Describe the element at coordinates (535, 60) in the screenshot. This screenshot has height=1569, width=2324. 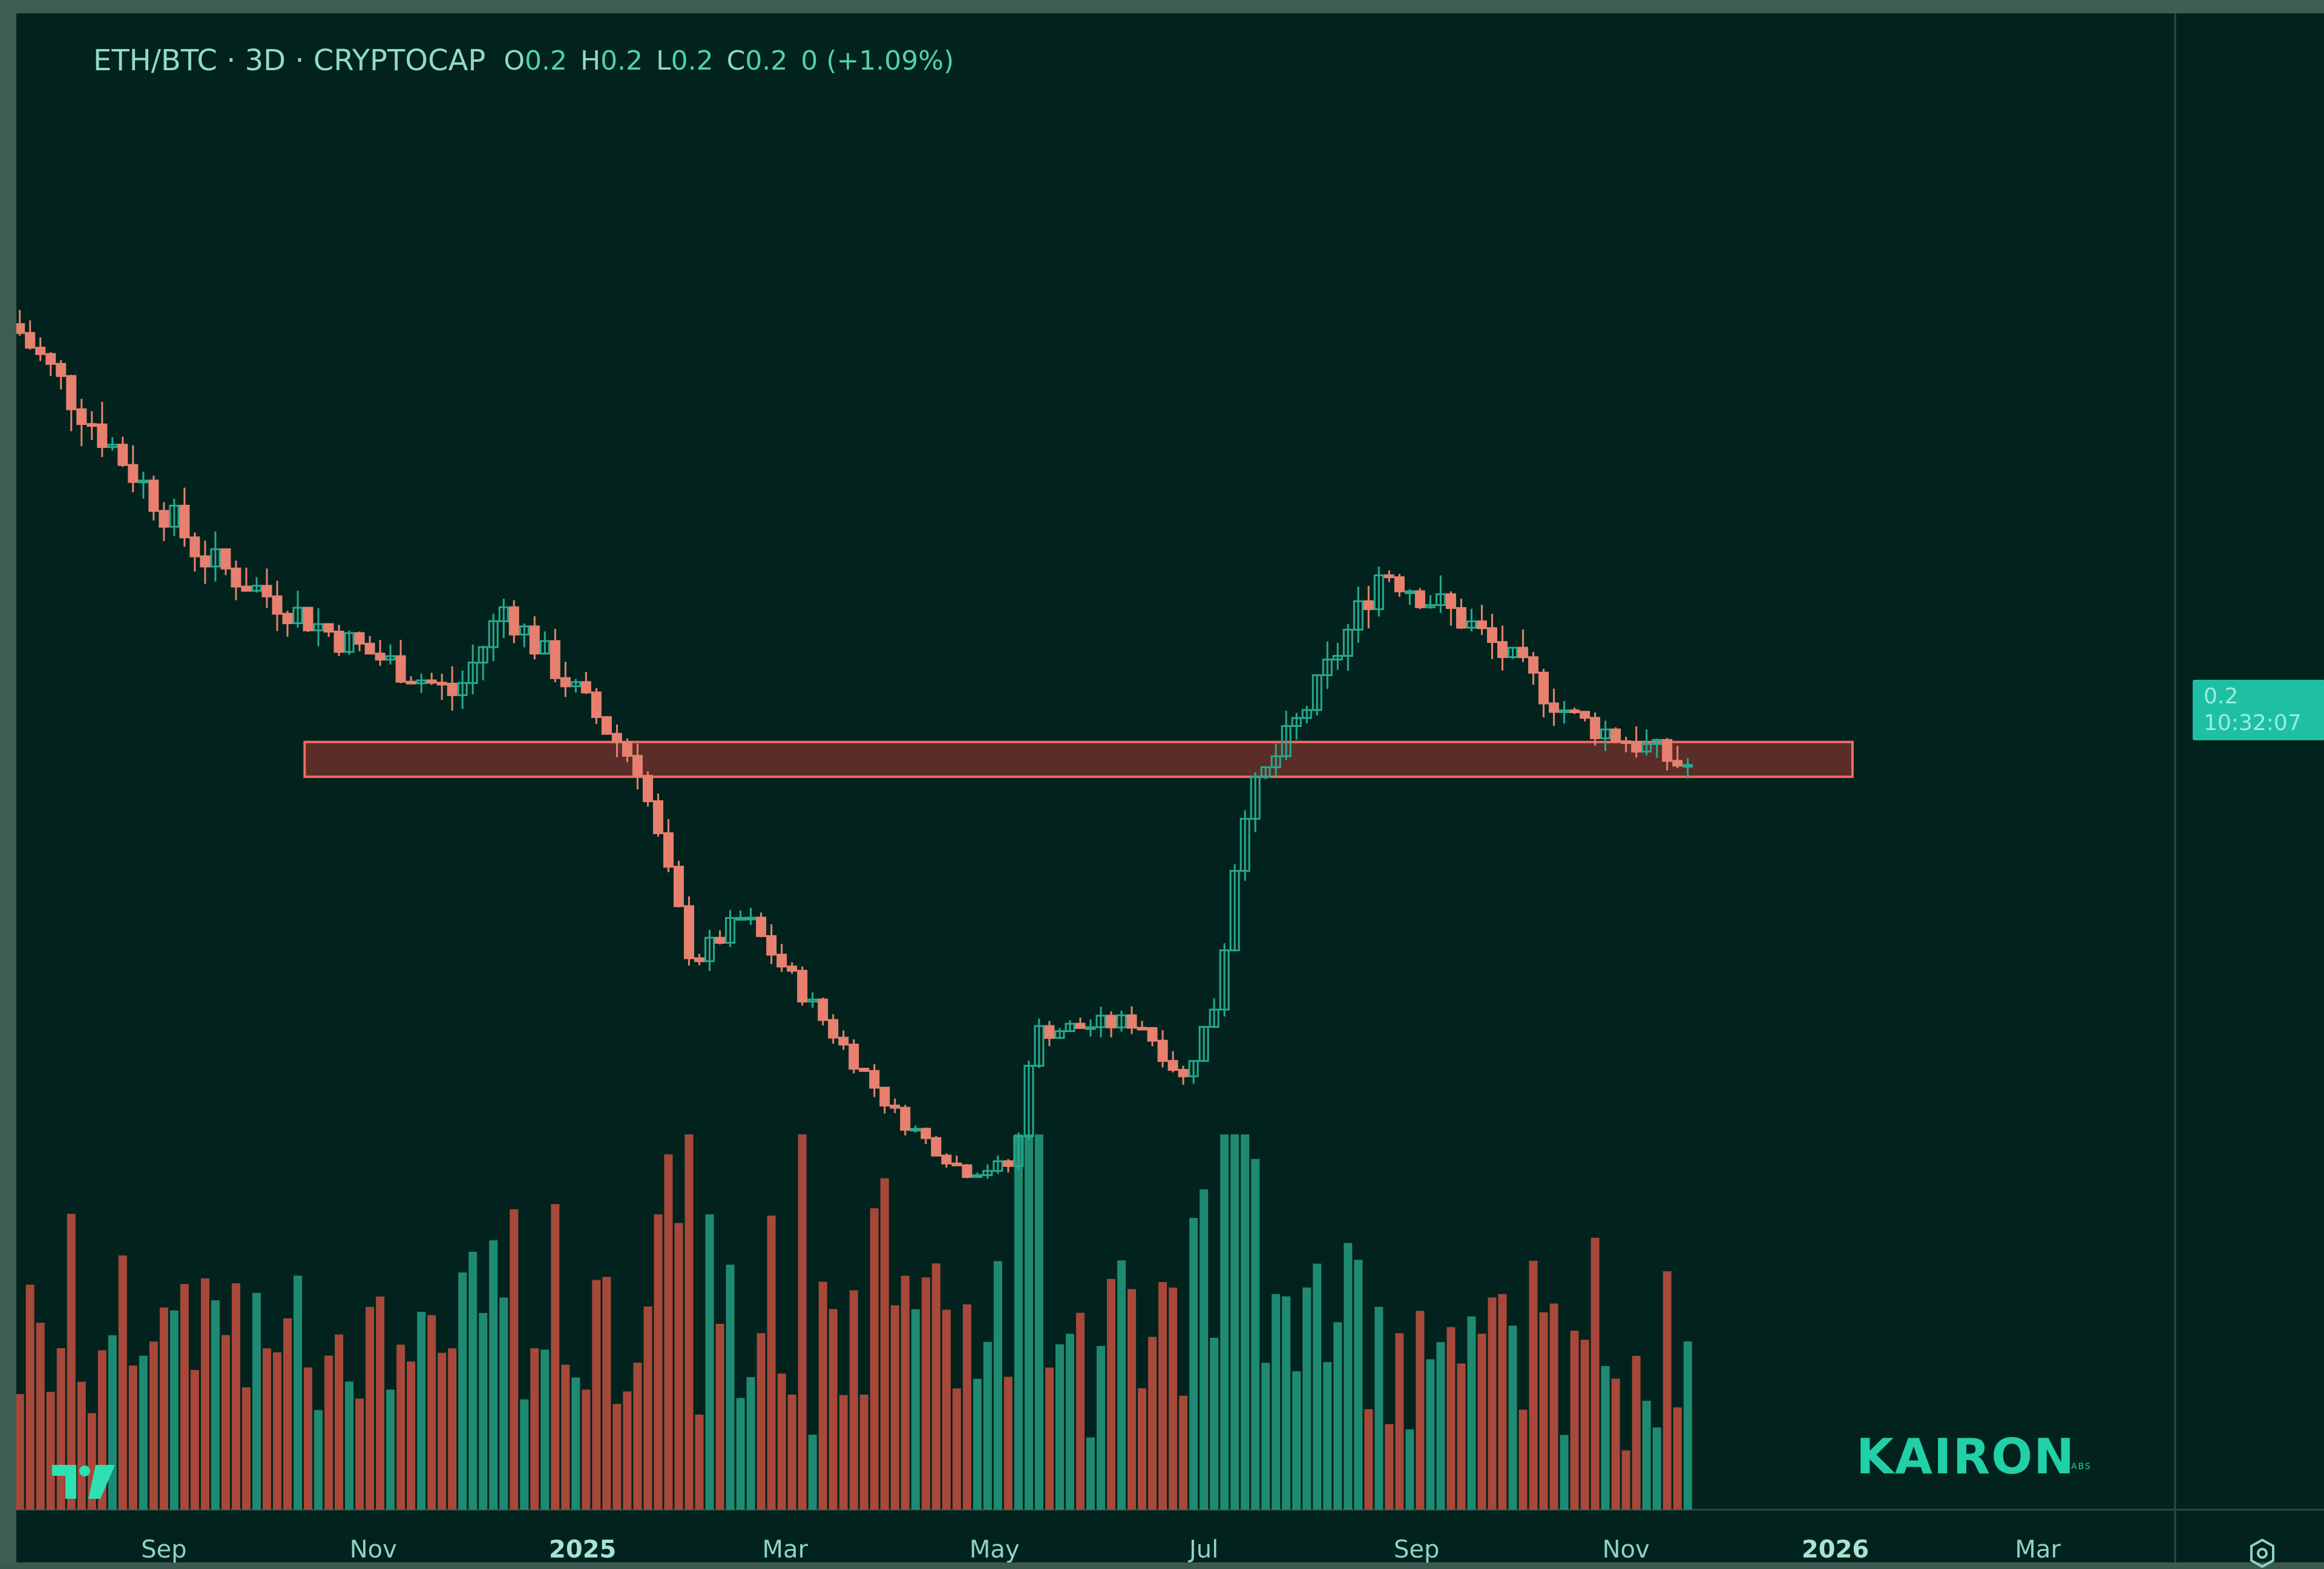
I see `ohlc-open: O0.2` at that location.